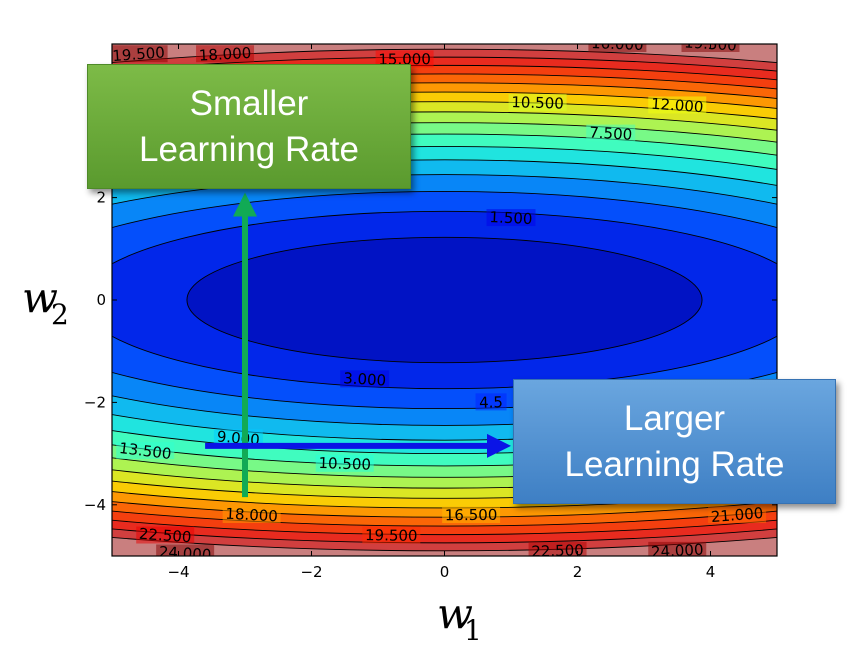  What do you see at coordinates (249, 103) in the screenshot?
I see `callout-small-line1: Smaller` at bounding box center [249, 103].